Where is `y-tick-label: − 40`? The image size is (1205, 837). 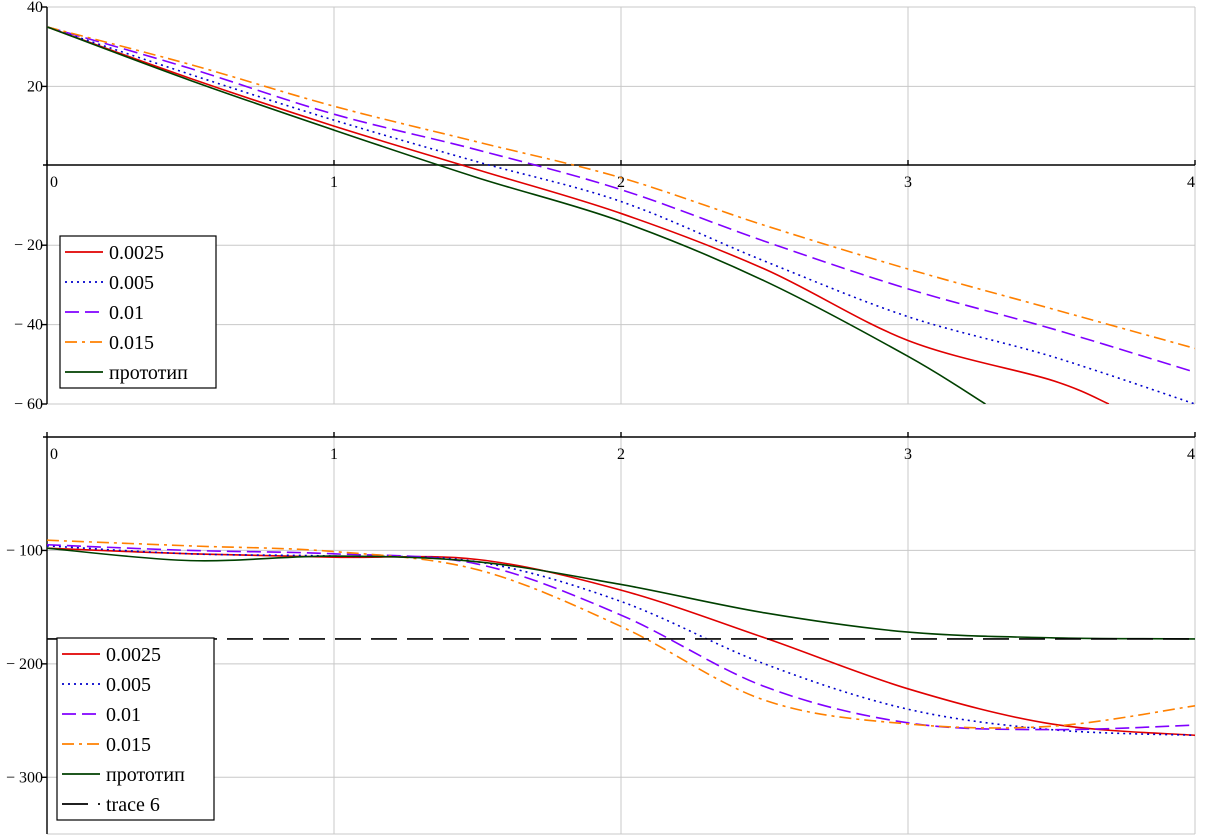
y-tick-label: − 40 is located at coordinates (28, 325).